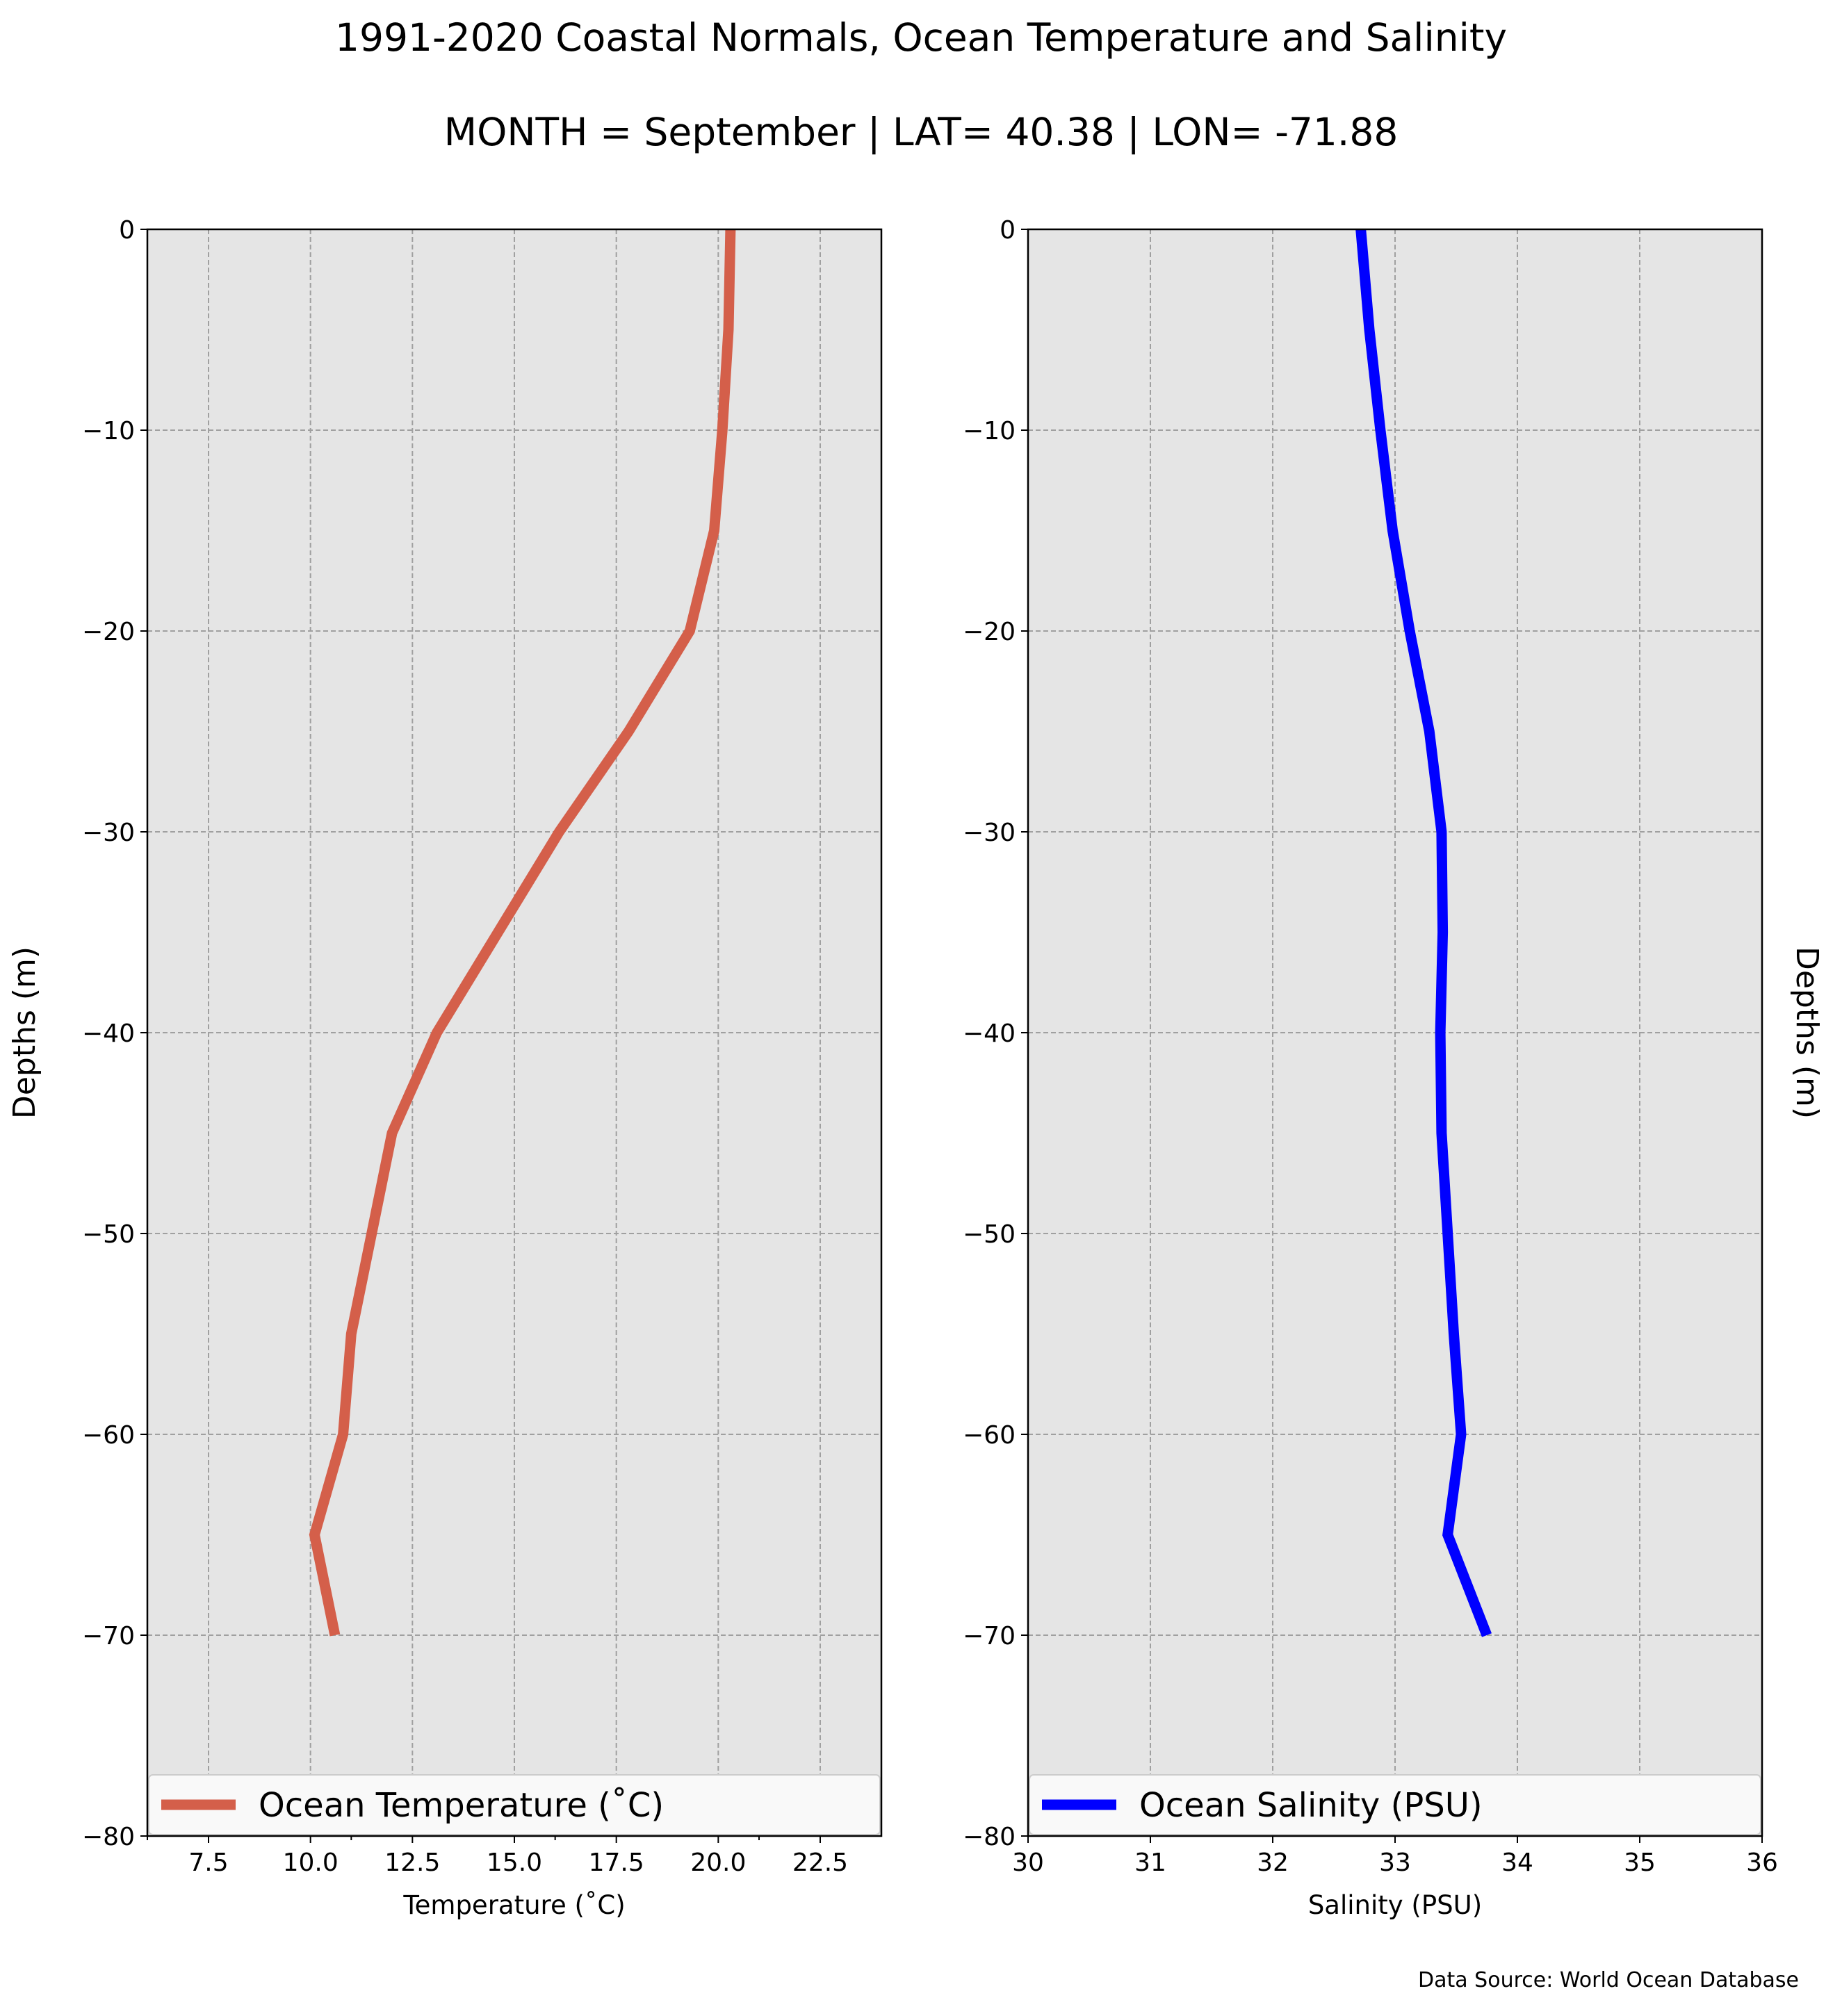  What do you see at coordinates (989, 1436) in the screenshot?
I see `salinity-y-tick-label: −60` at bounding box center [989, 1436].